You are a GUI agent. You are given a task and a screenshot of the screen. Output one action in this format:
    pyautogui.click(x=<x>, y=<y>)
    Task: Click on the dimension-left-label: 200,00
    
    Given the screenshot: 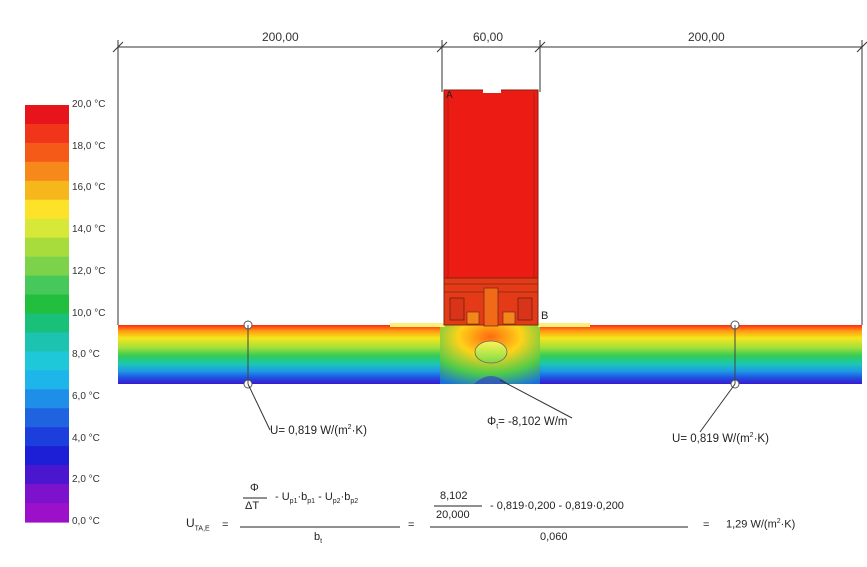 What is the action you would take?
    pyautogui.click(x=280, y=37)
    